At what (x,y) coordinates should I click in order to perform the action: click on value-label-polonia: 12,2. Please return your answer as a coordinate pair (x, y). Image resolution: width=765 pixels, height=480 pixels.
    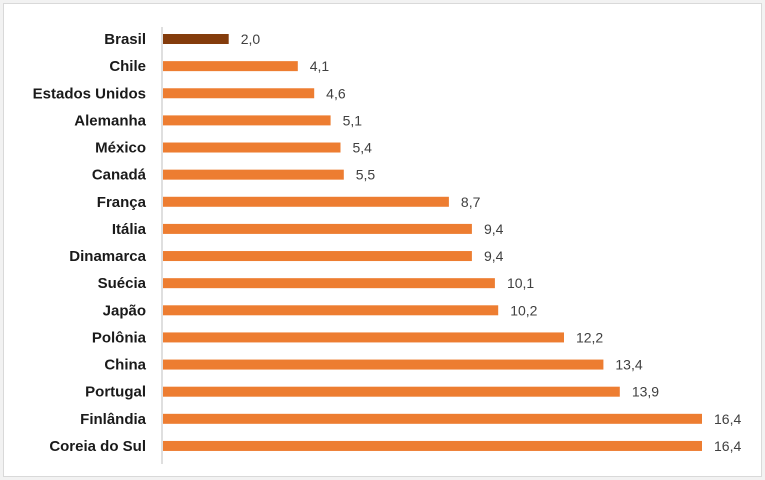
    Looking at the image, I should click on (589, 337).